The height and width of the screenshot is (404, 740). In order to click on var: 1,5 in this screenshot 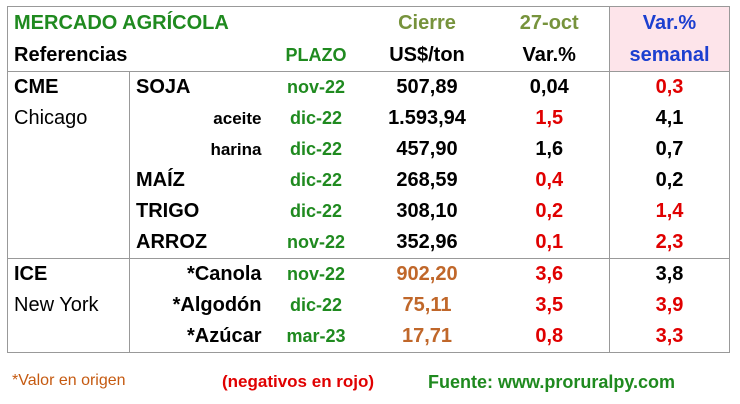, I will do `click(549, 118)`.